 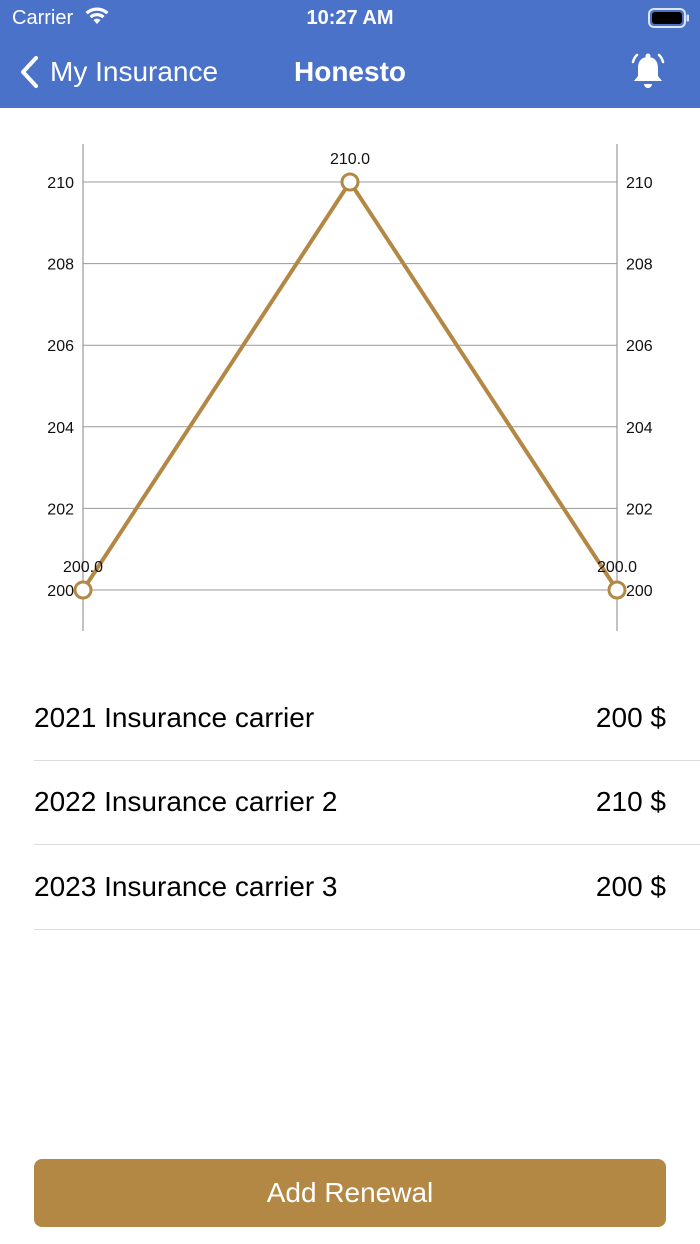 I want to click on navigation-bar: My Insurance Honesto, so click(x=350, y=72).